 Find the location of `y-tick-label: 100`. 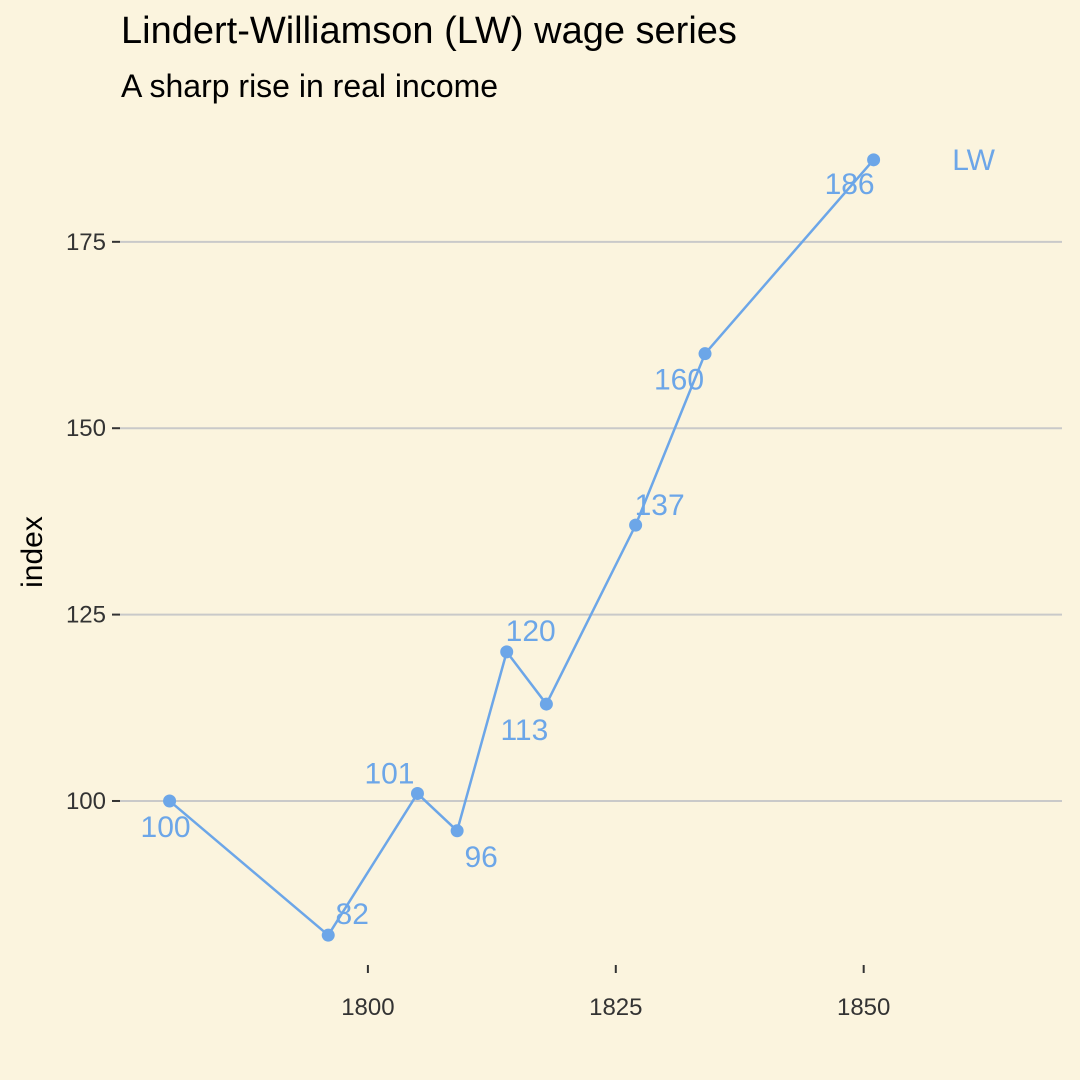

y-tick-label: 100 is located at coordinates (86, 801).